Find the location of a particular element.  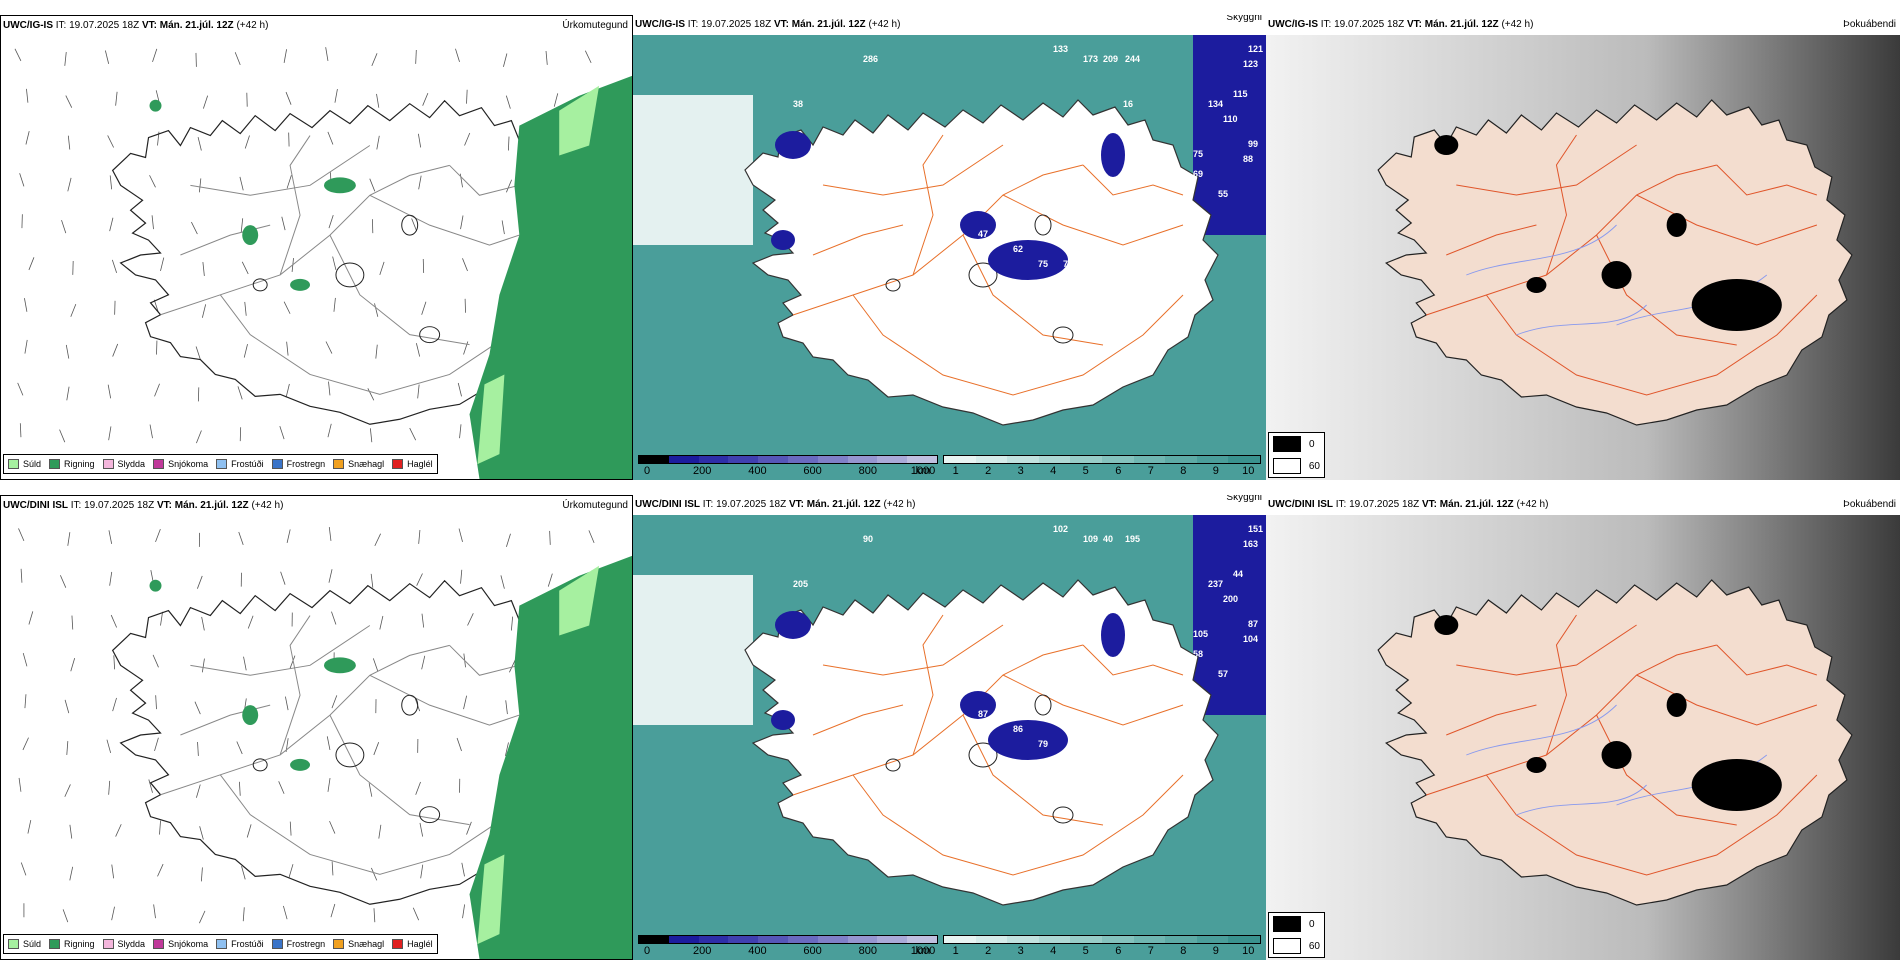

visibility-value: 69 is located at coordinates (1198, 174).